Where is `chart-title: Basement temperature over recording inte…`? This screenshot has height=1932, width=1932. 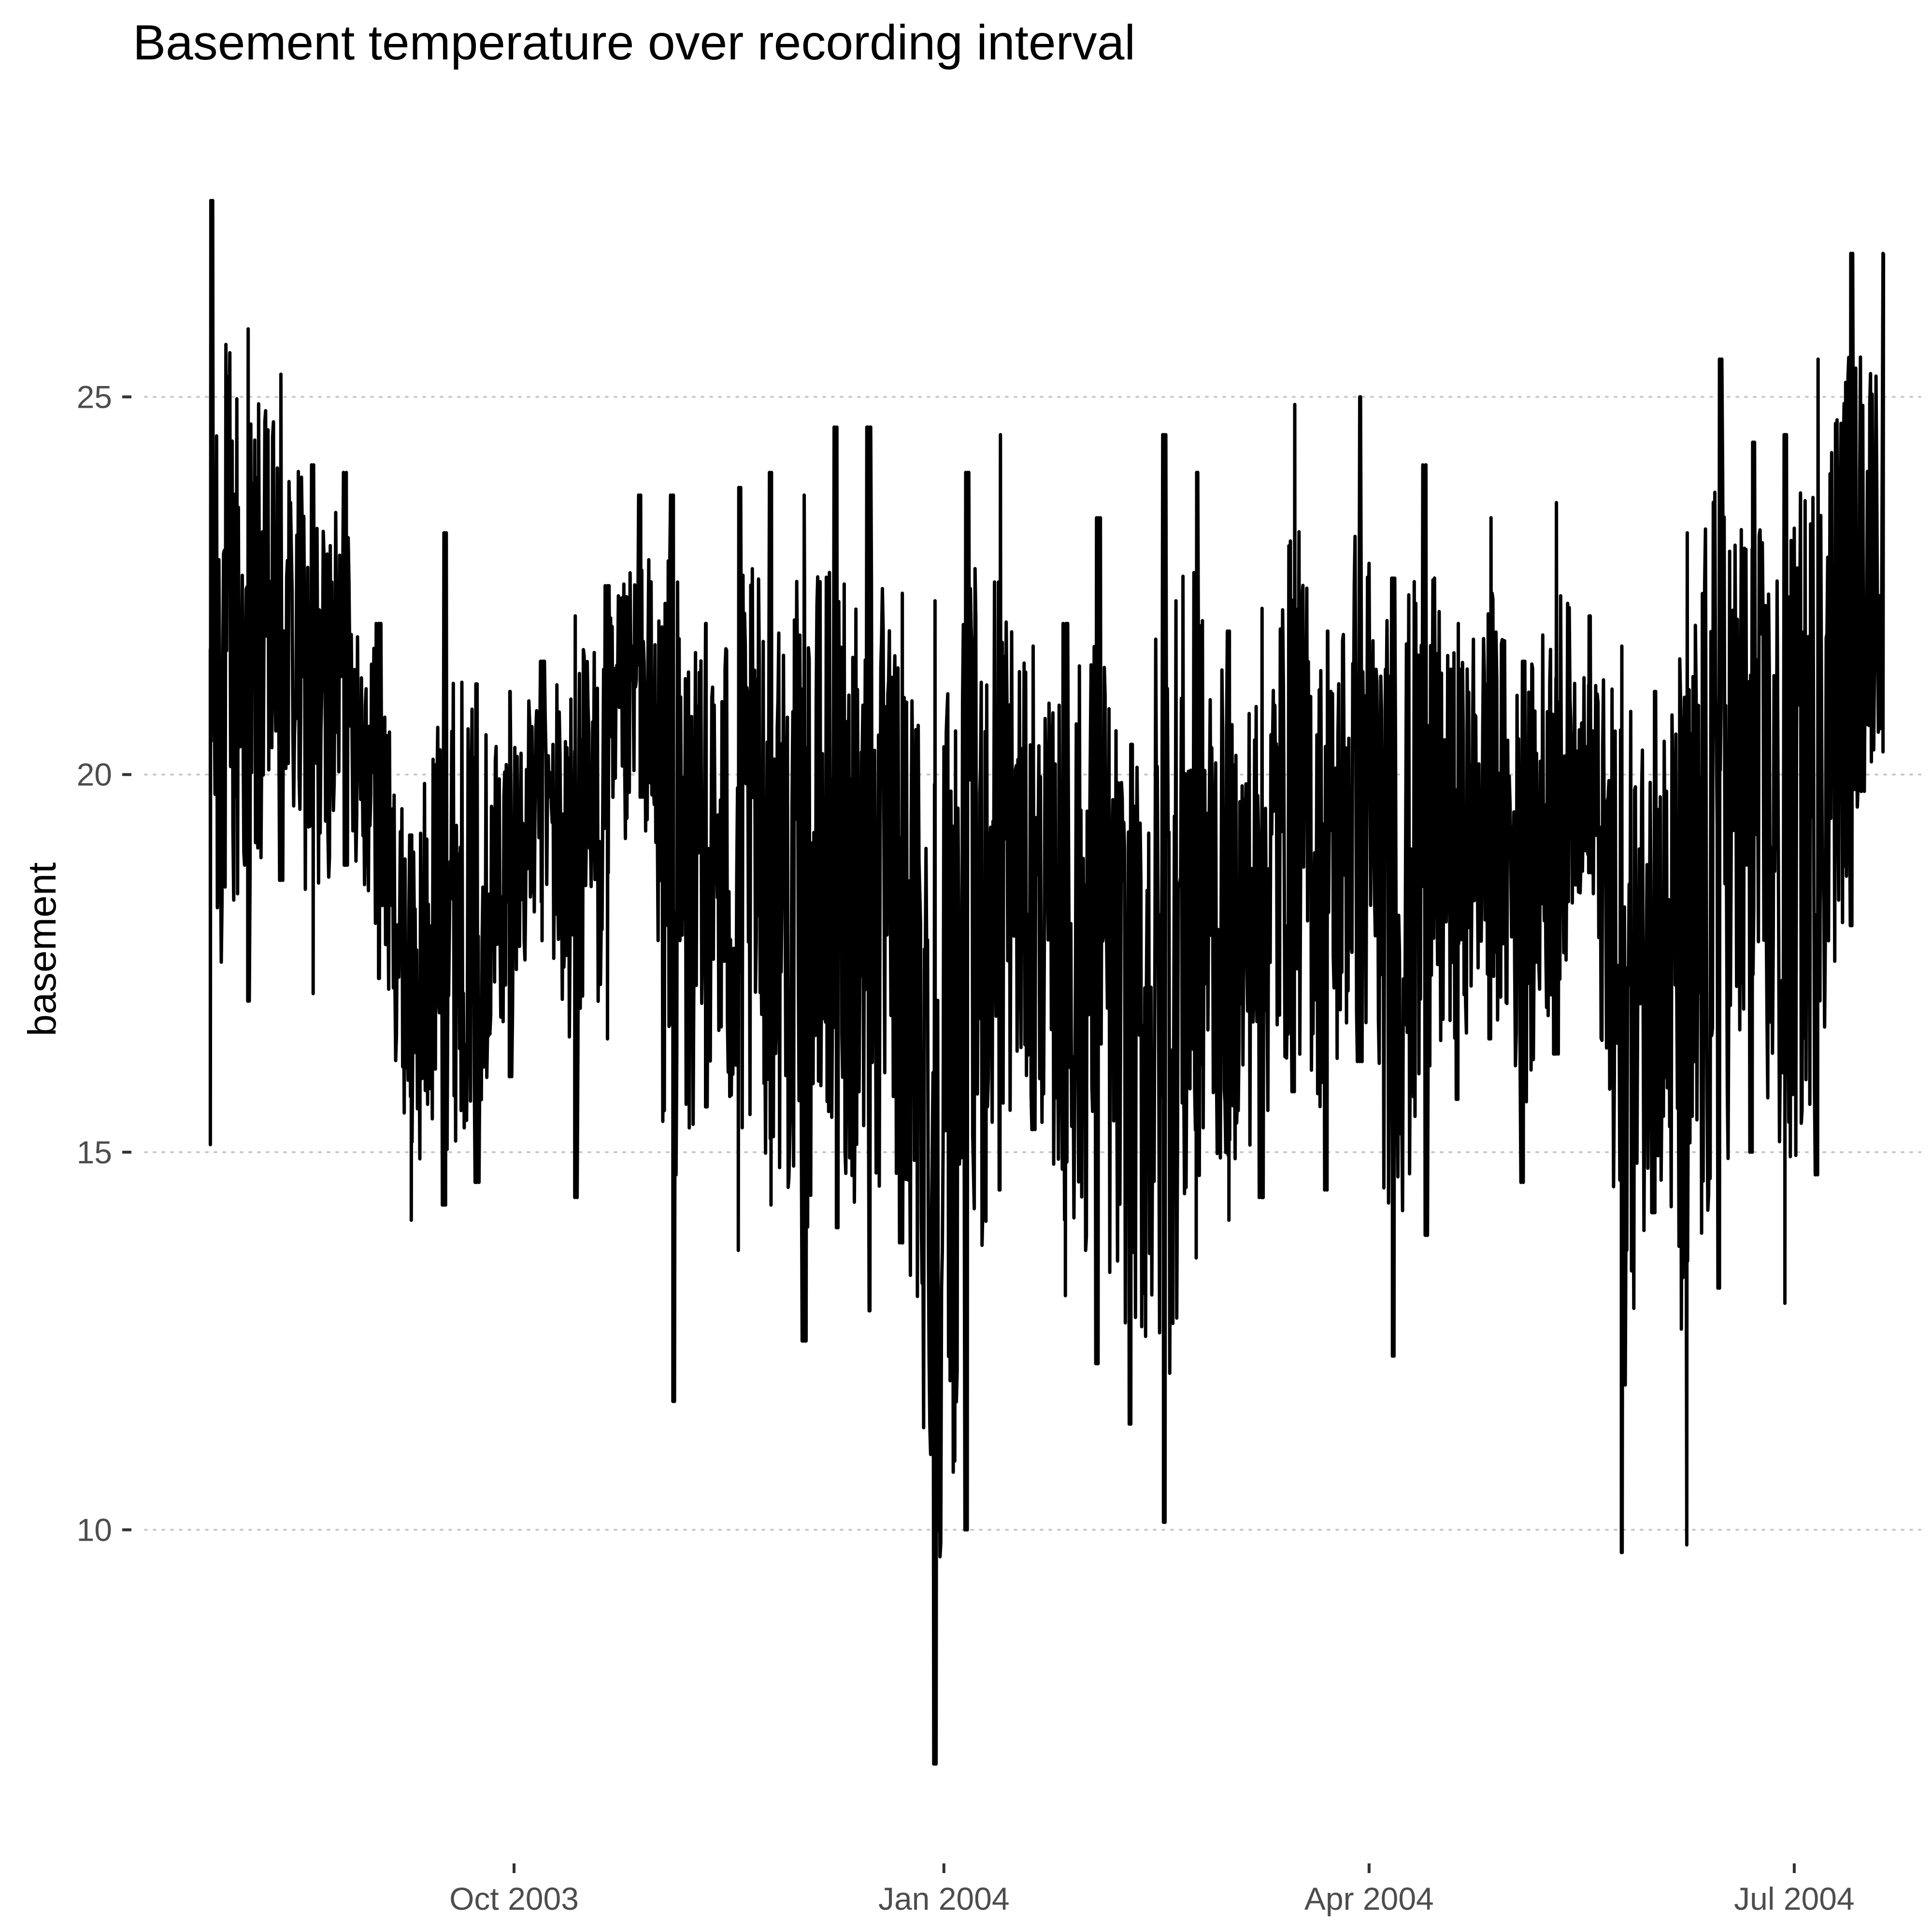 chart-title: Basement temperature over recording inte… is located at coordinates (634, 43).